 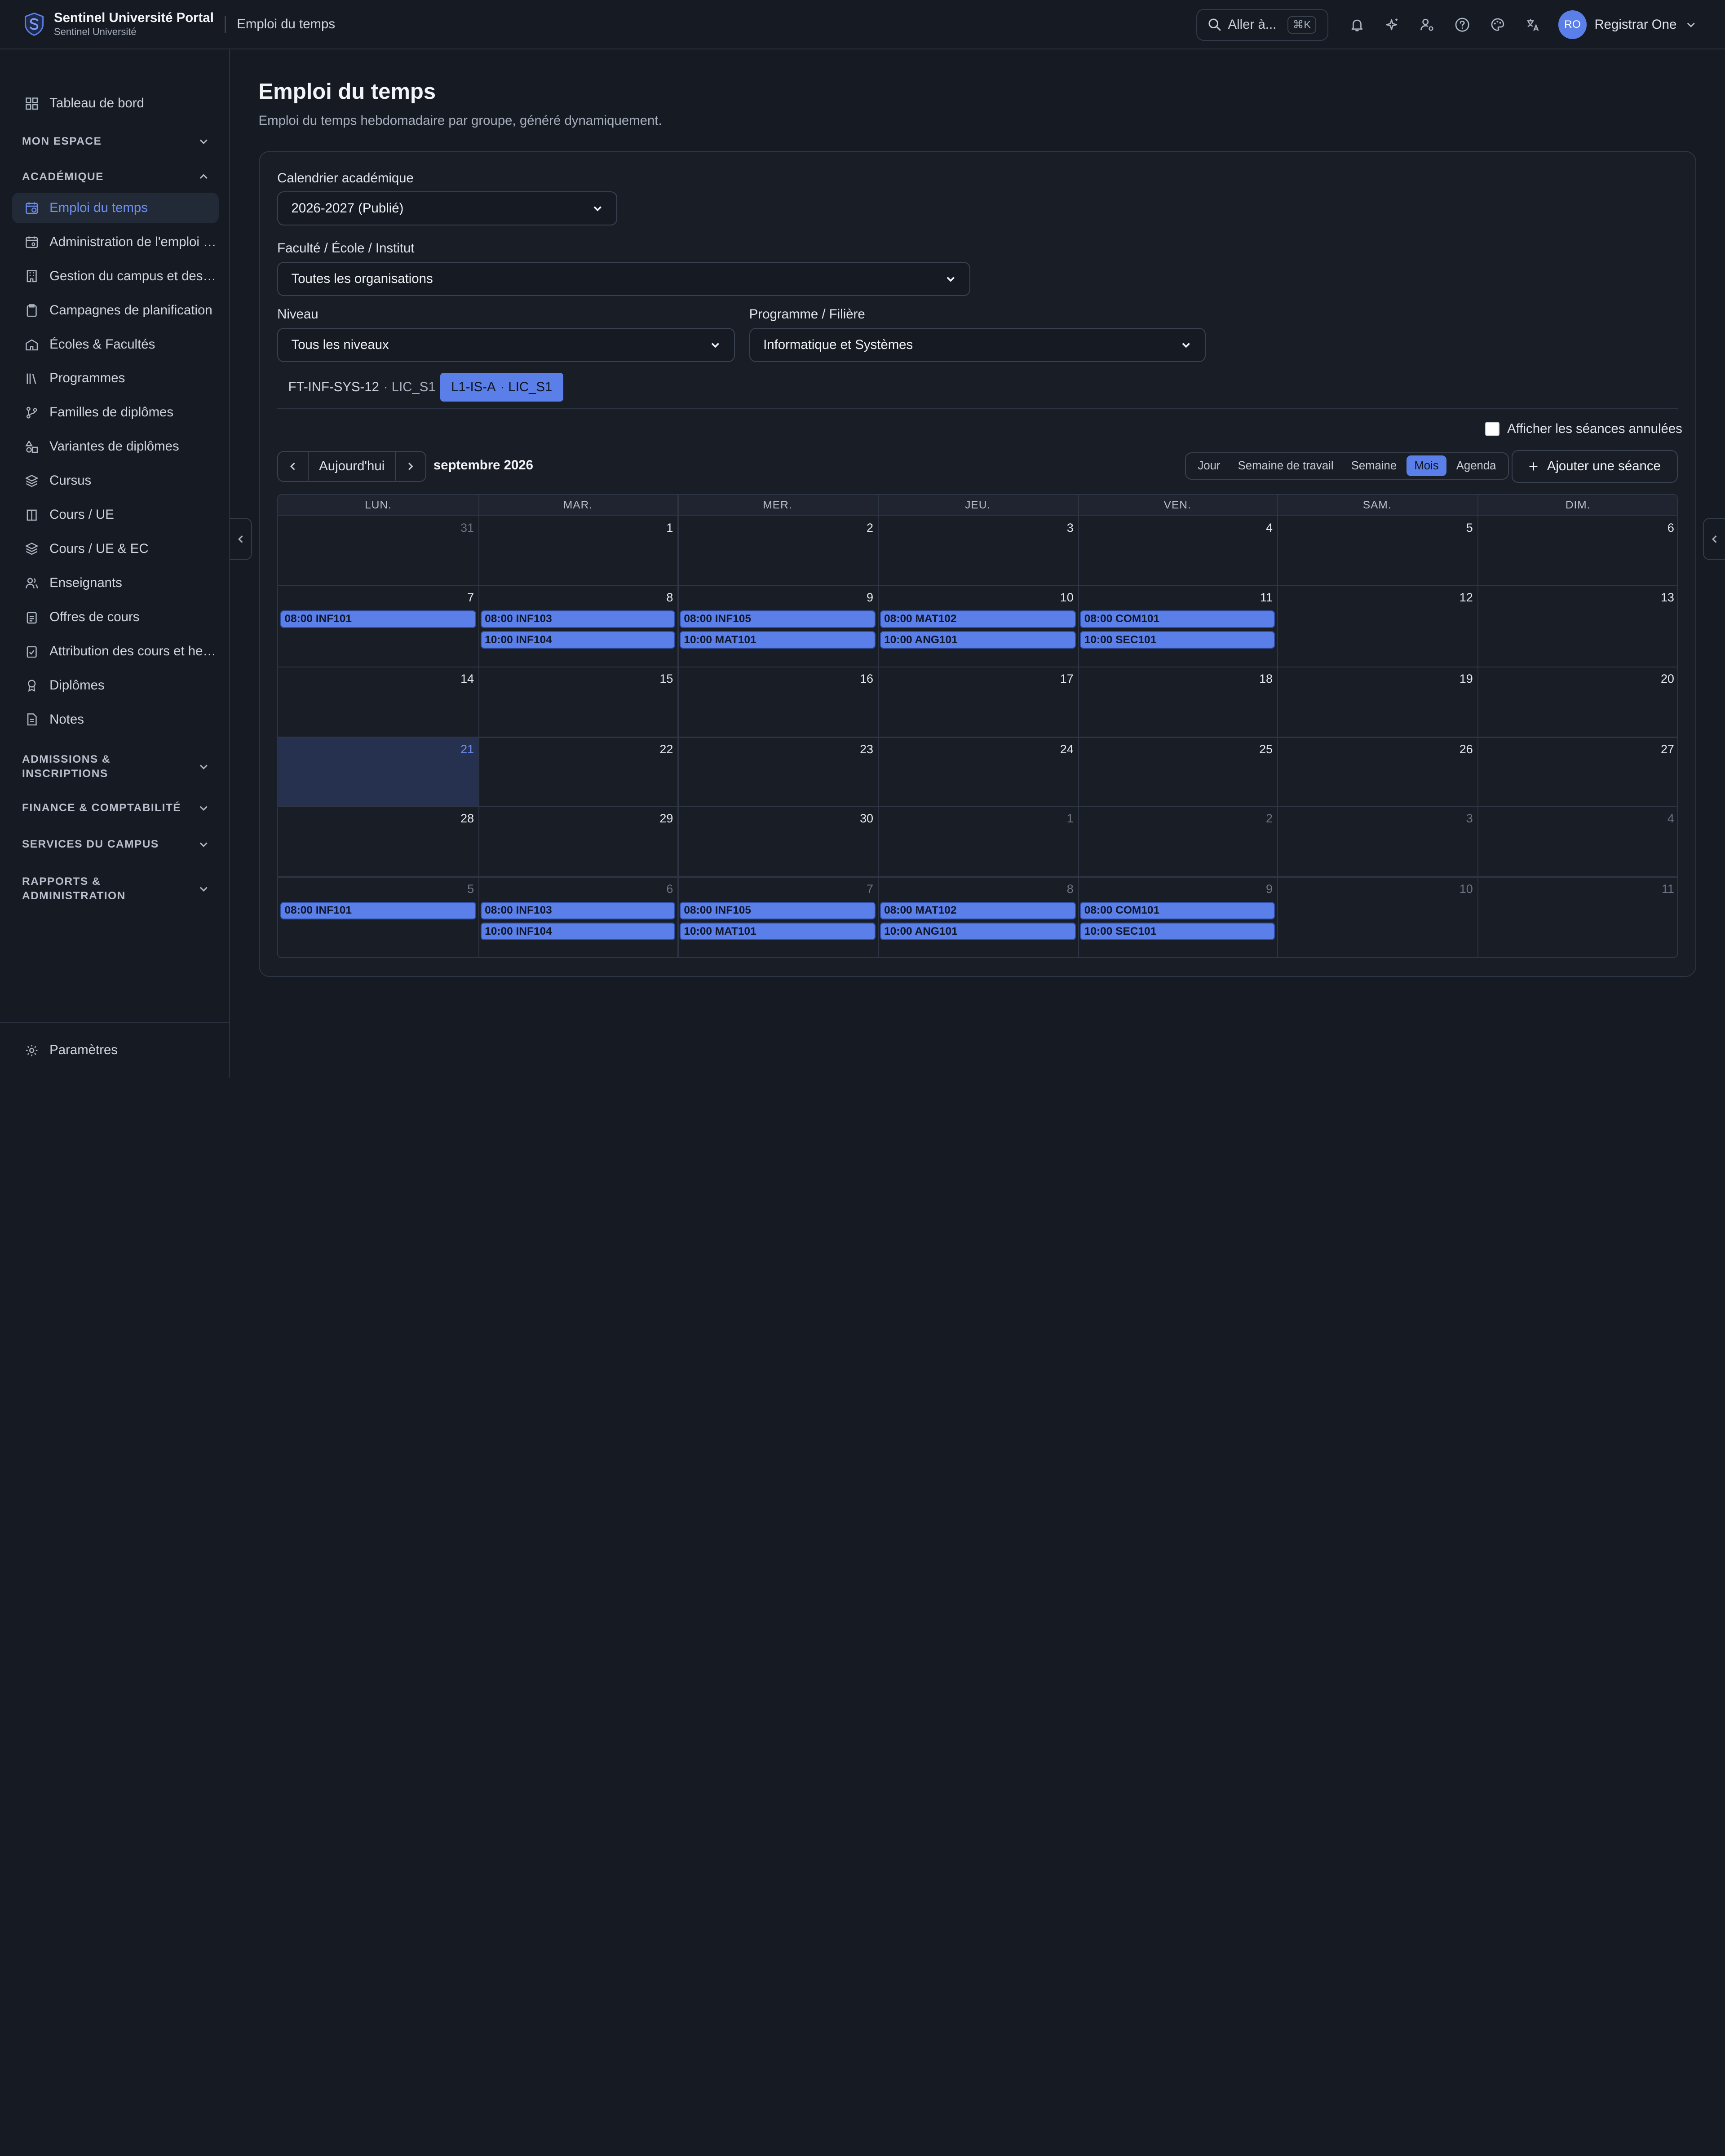 I want to click on today-button: Aujourd'hui, so click(x=352, y=466).